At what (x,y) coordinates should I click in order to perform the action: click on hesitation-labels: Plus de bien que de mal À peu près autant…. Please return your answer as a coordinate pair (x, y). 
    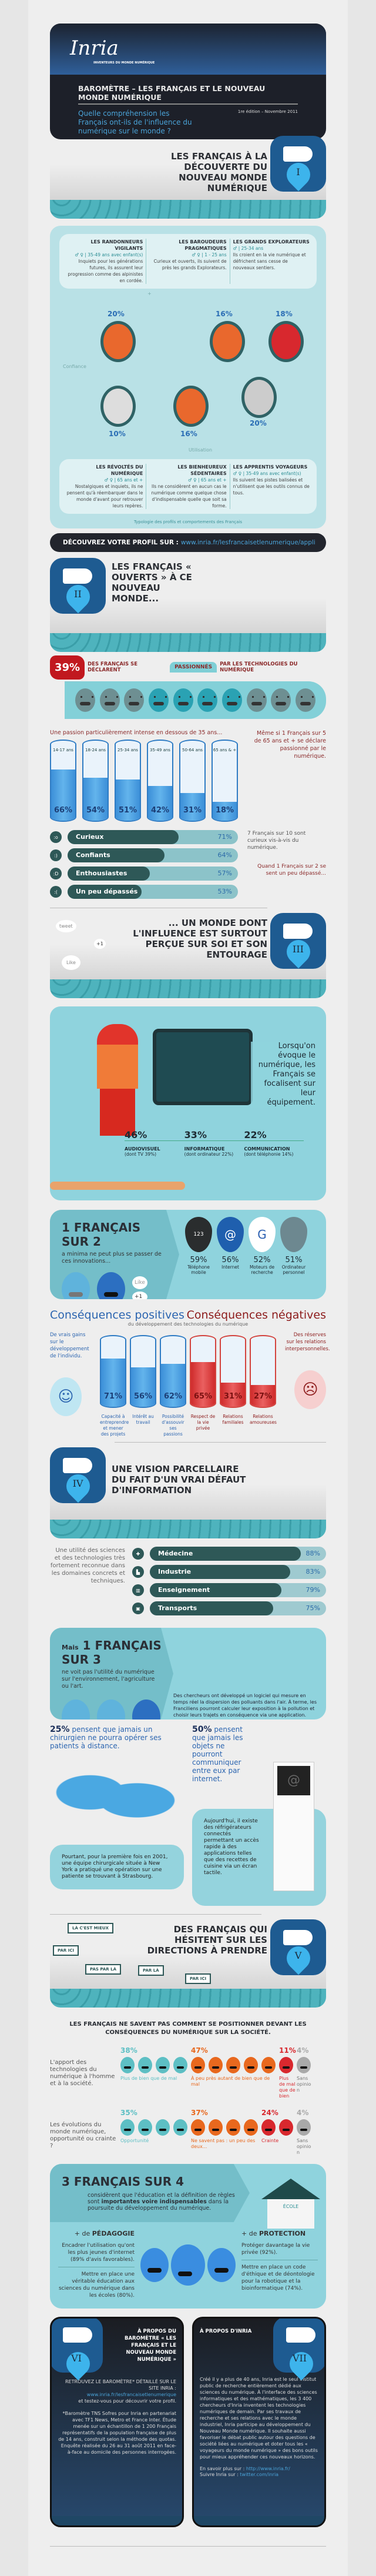
    Looking at the image, I should click on (223, 2087).